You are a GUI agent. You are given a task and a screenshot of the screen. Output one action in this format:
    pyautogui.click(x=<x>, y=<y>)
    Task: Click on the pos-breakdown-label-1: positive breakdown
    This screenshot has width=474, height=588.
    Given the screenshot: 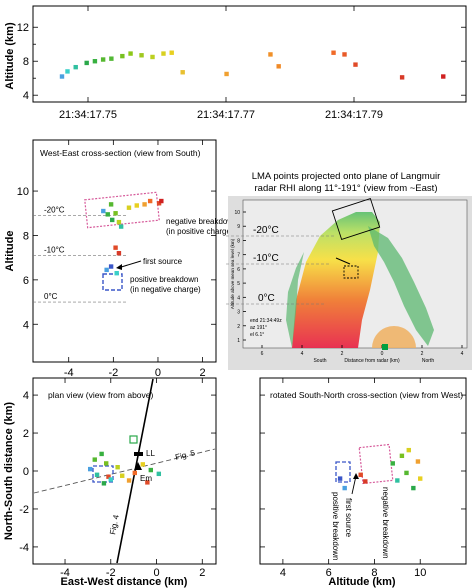 What is the action you would take?
    pyautogui.click(x=164, y=279)
    